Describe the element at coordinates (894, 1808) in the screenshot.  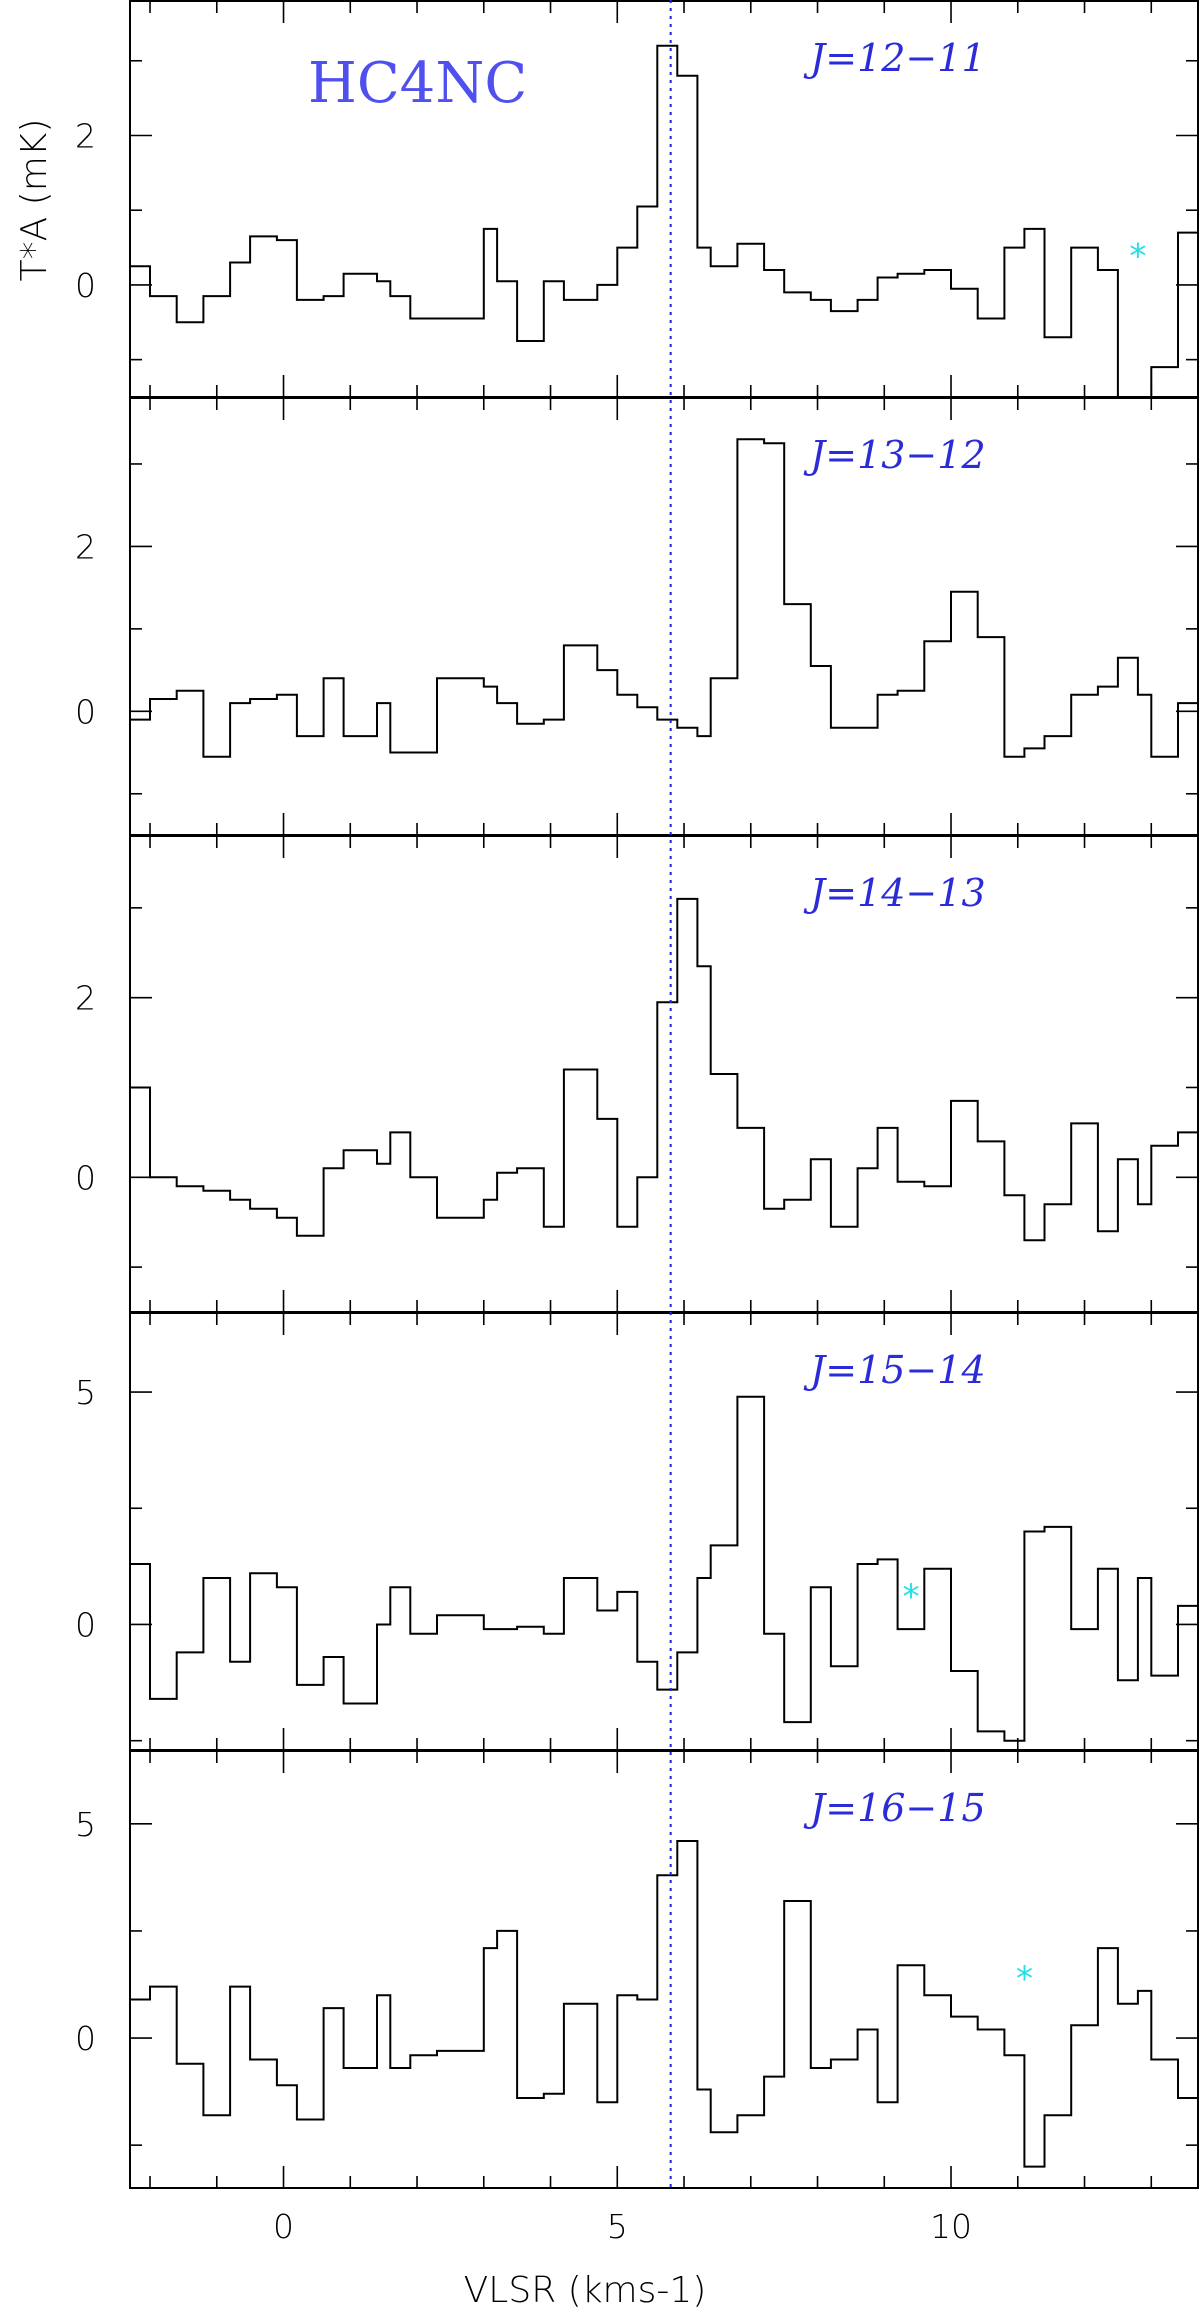
I see `transition-label: J=16−15` at that location.